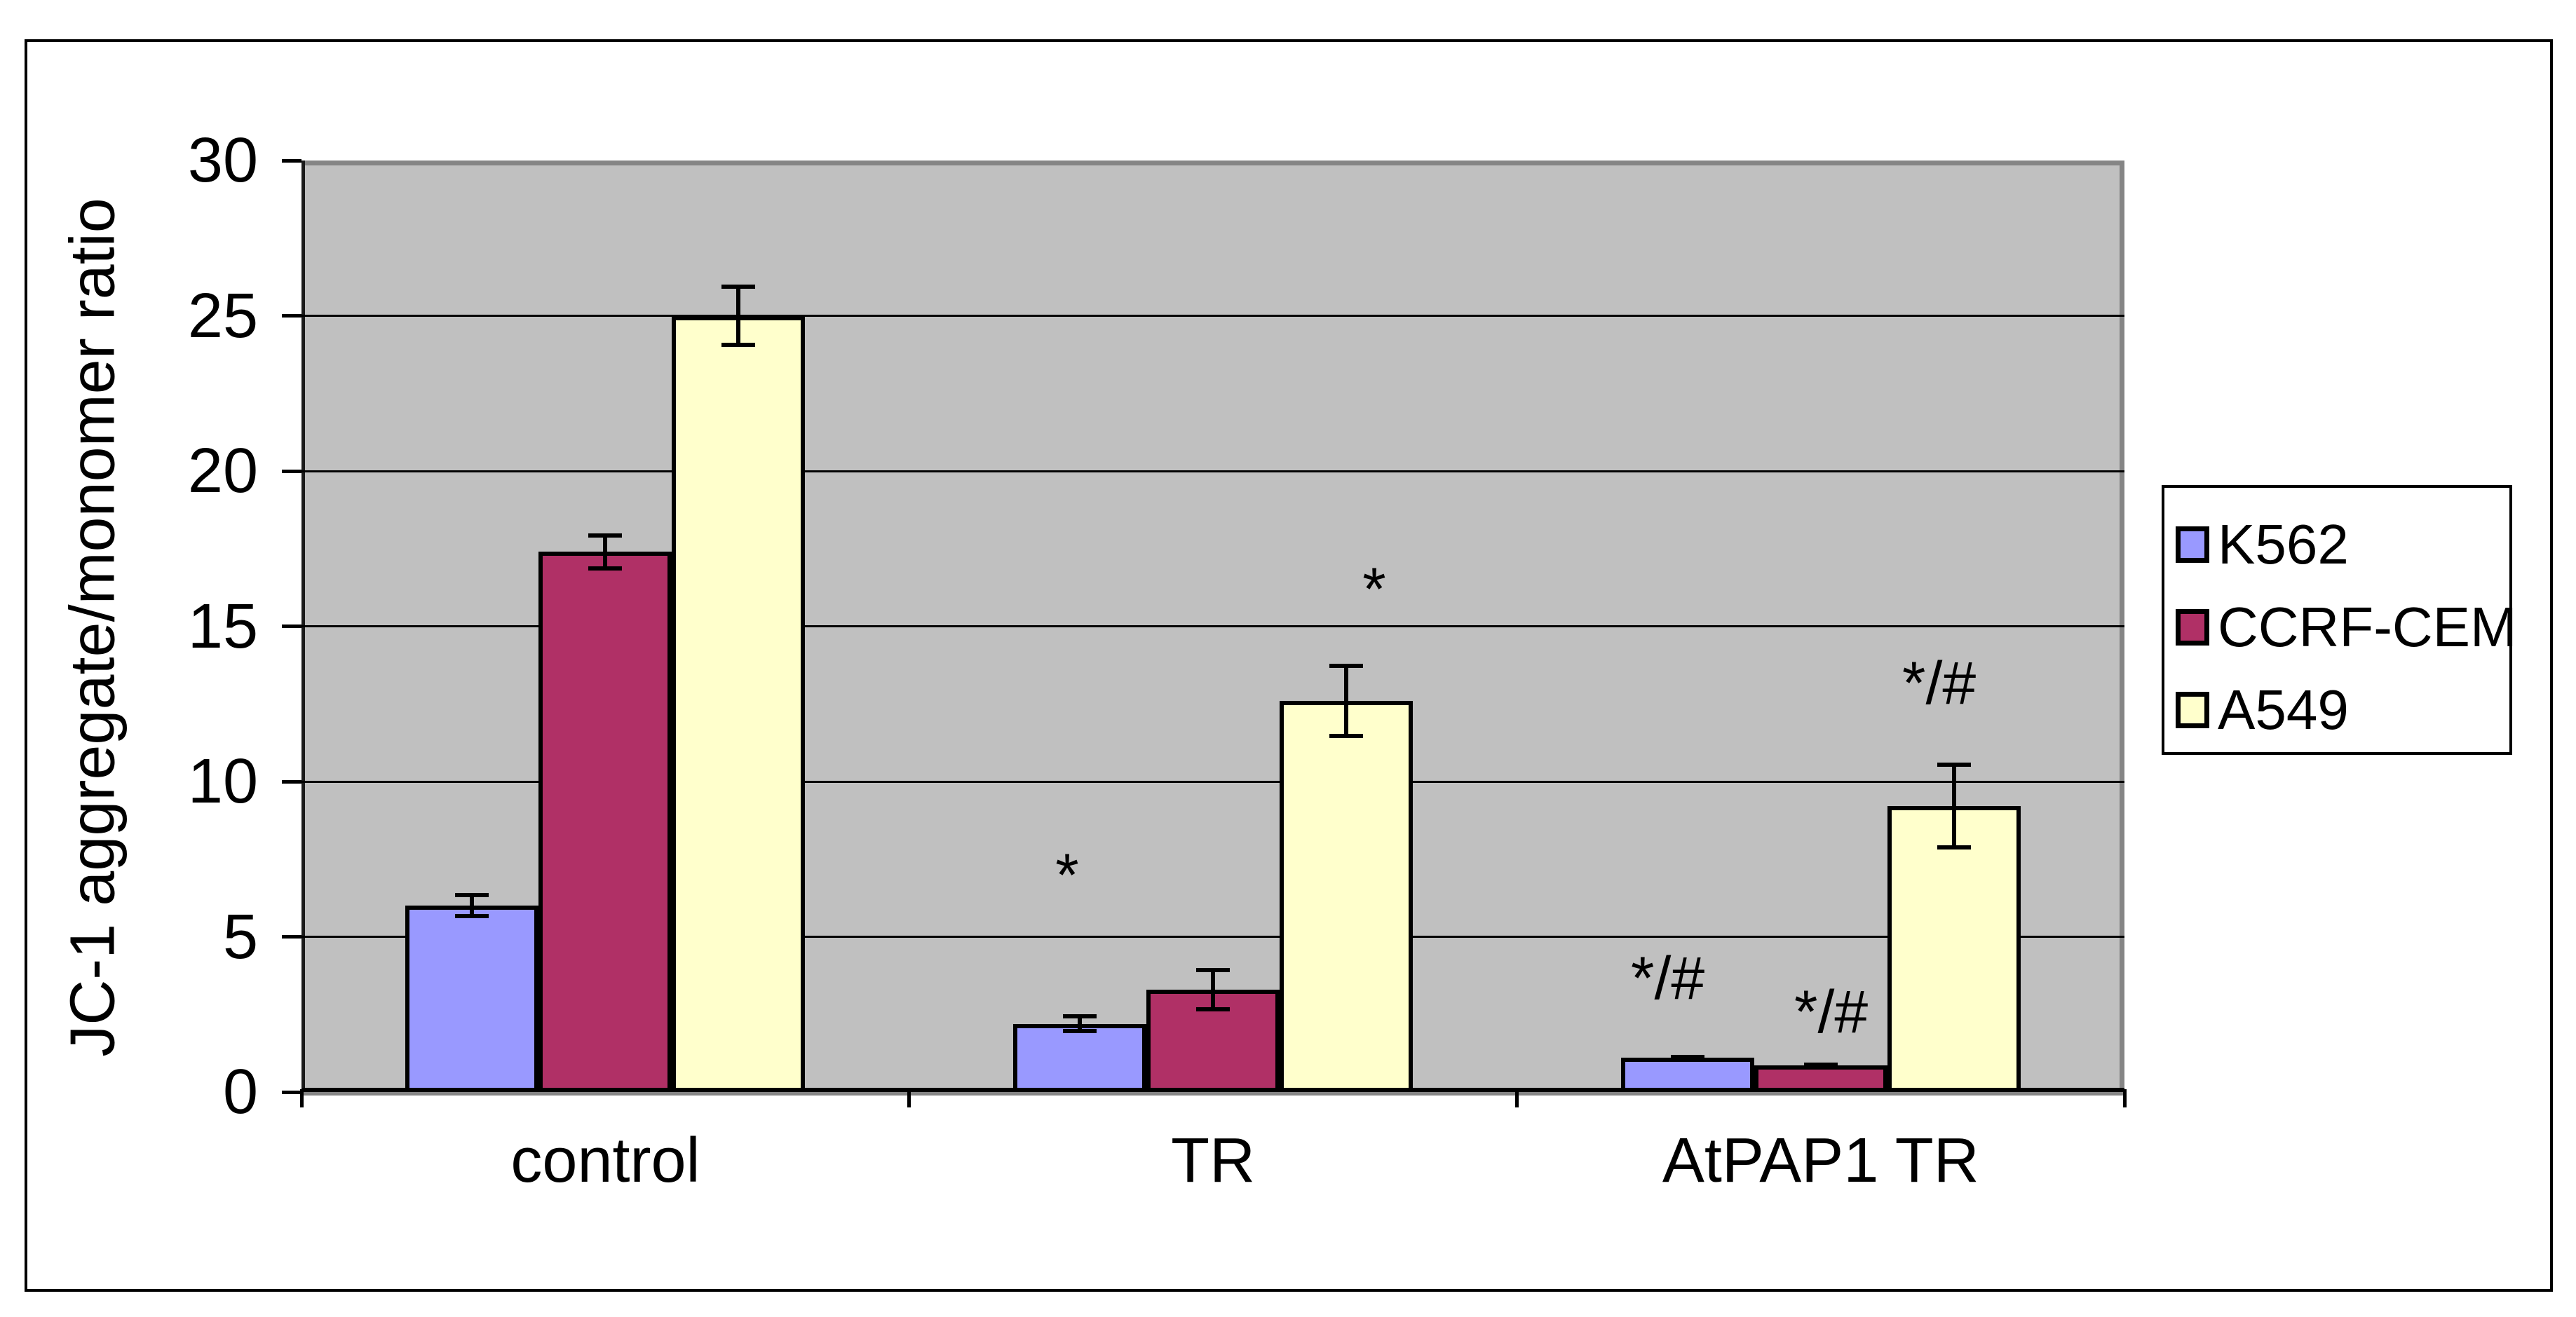  I want to click on bar-CCRF-CEM-control, so click(605, 822).